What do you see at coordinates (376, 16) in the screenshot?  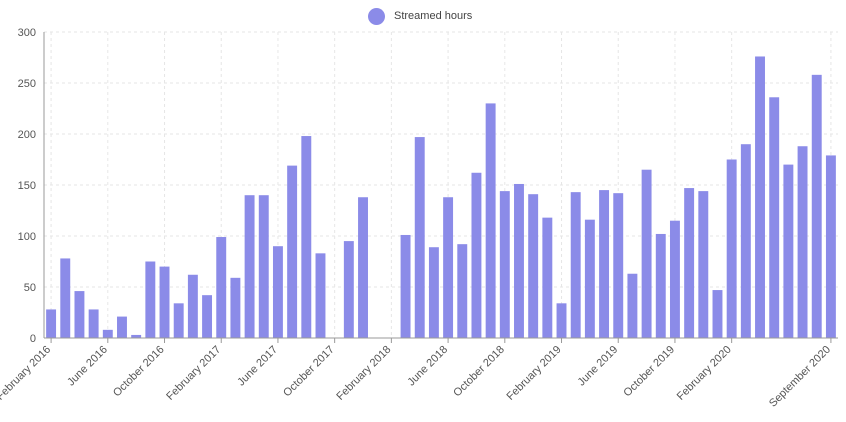 I see `legend-marker` at bounding box center [376, 16].